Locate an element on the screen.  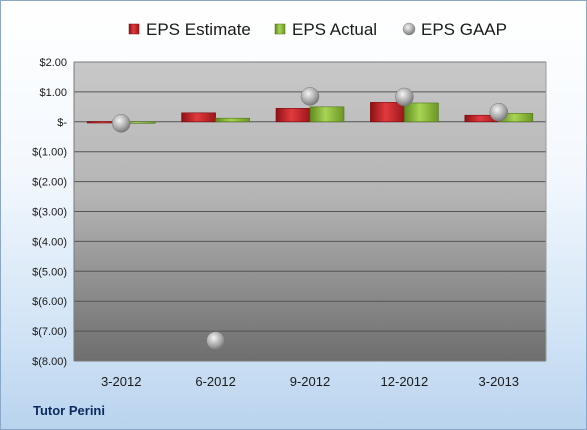
company-name: Tutor Perini is located at coordinates (69, 410).